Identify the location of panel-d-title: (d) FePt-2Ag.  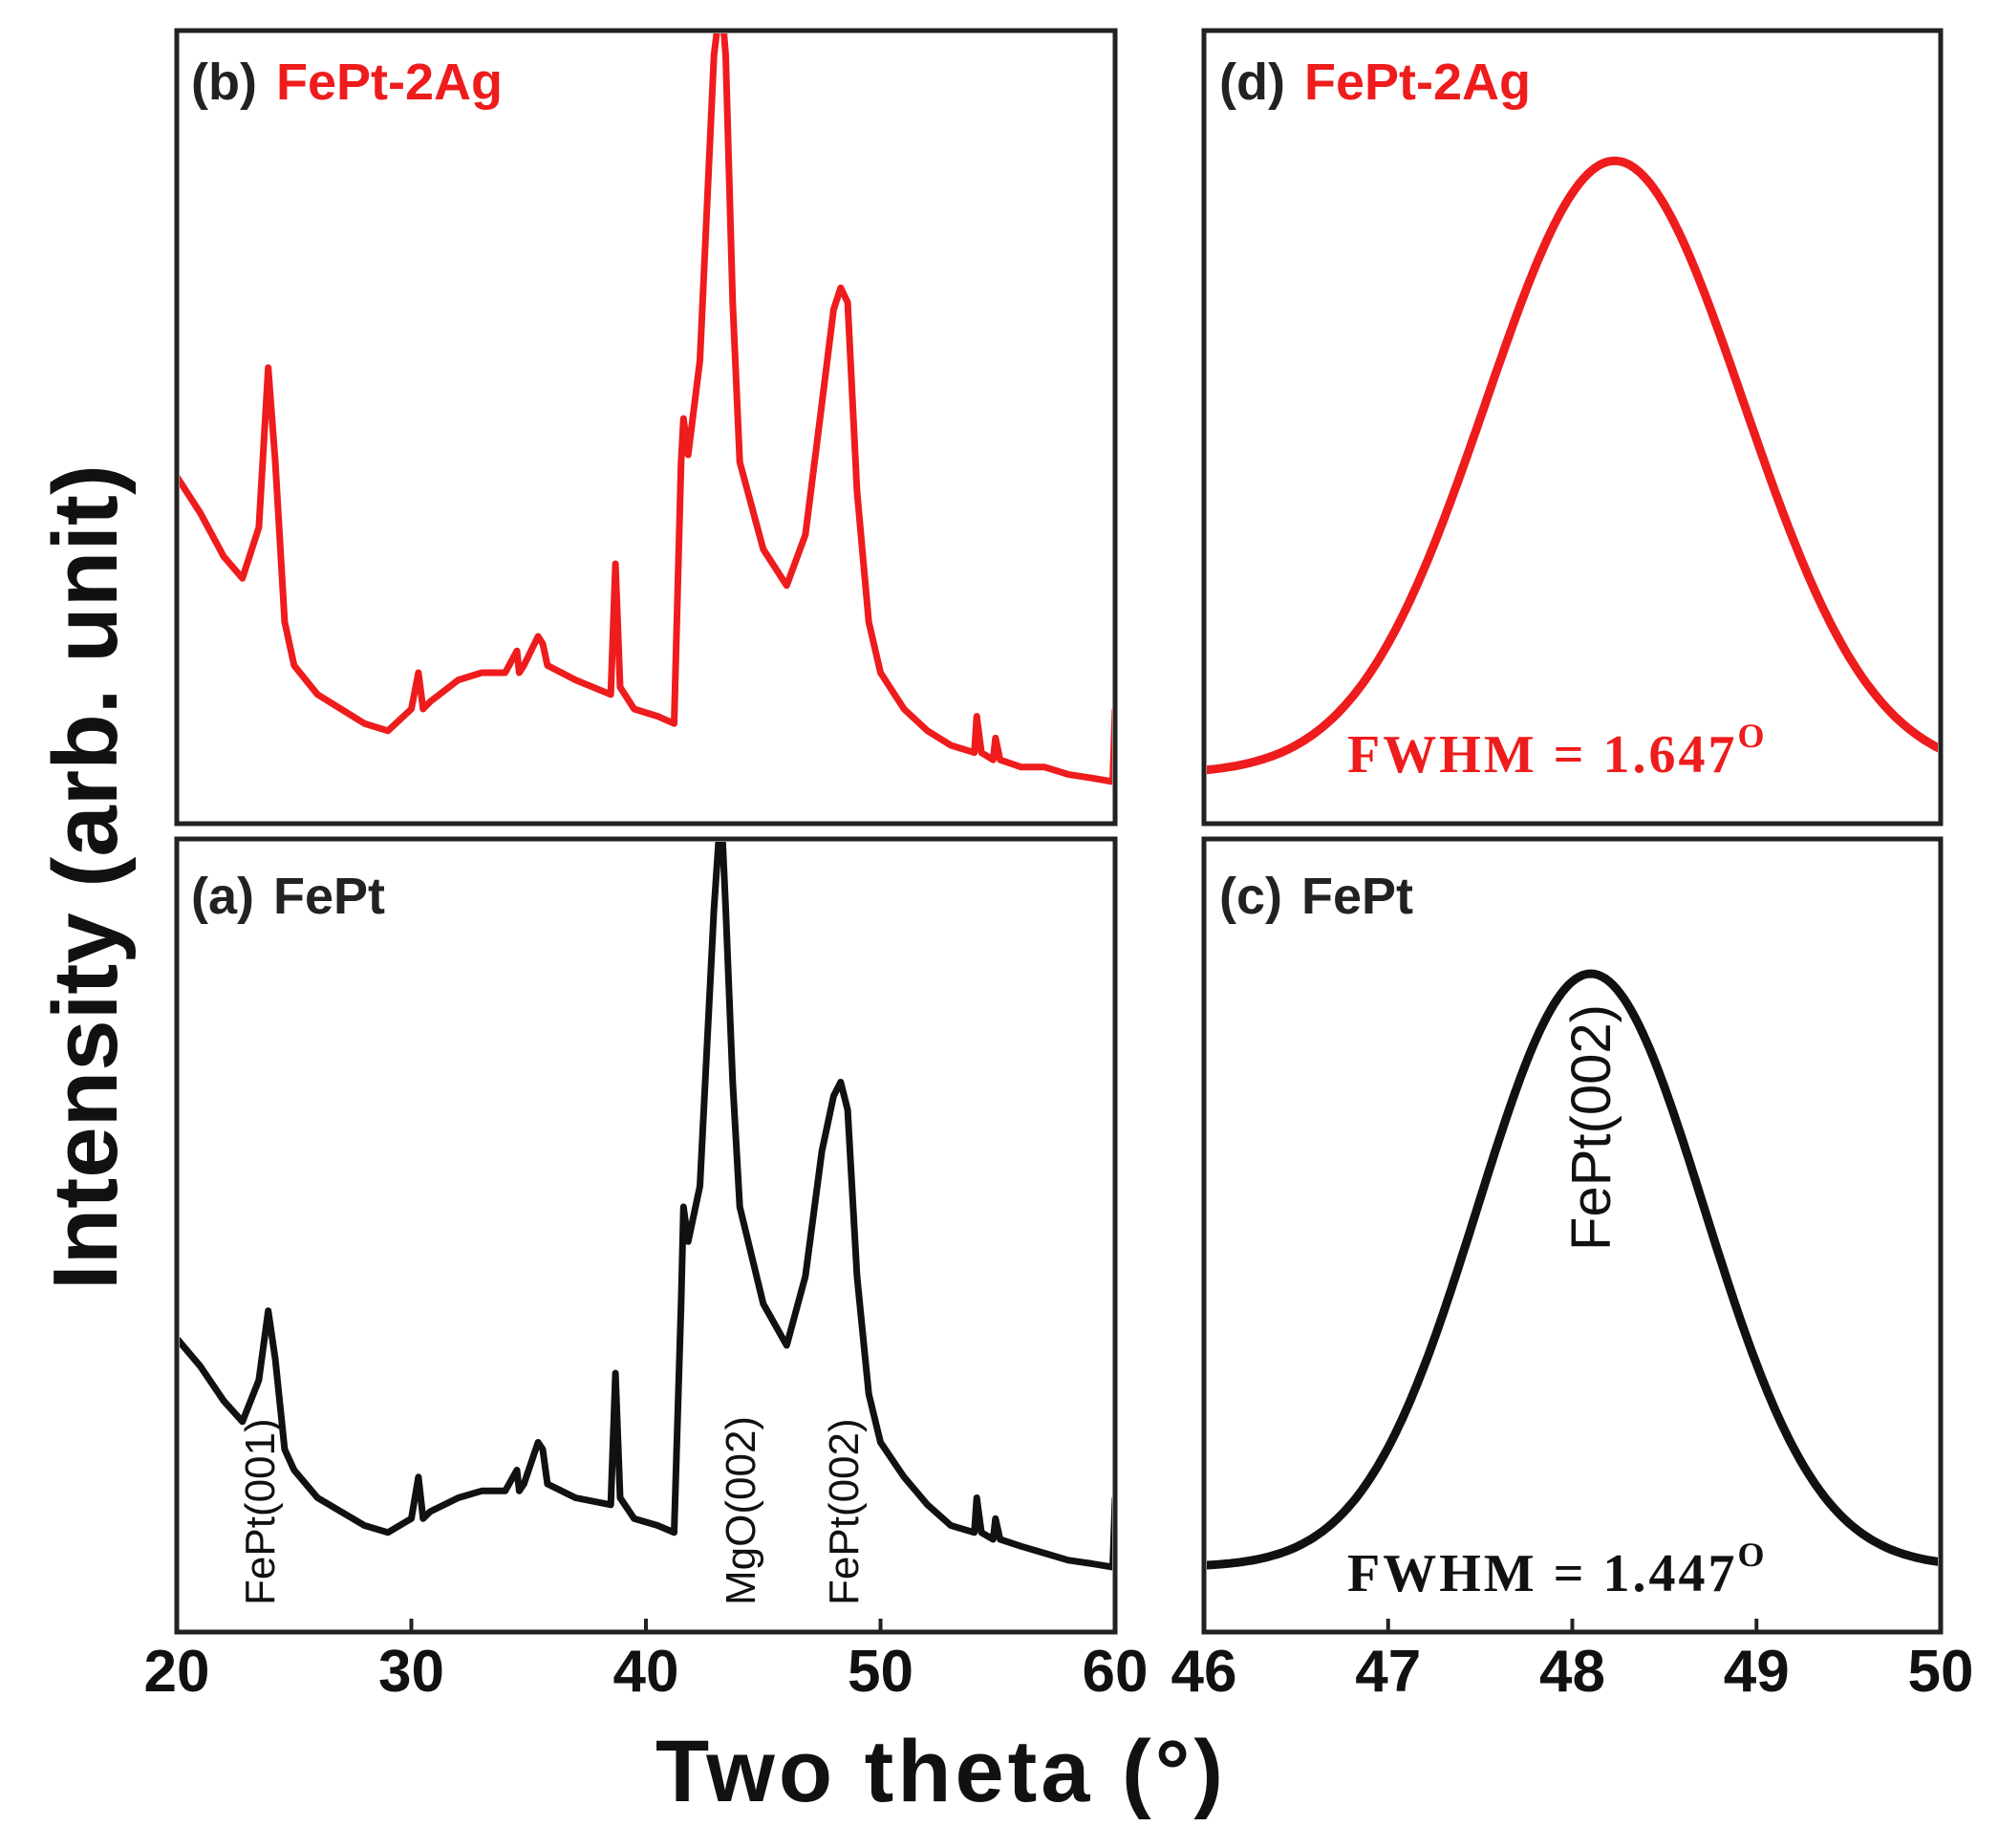
(1375, 82).